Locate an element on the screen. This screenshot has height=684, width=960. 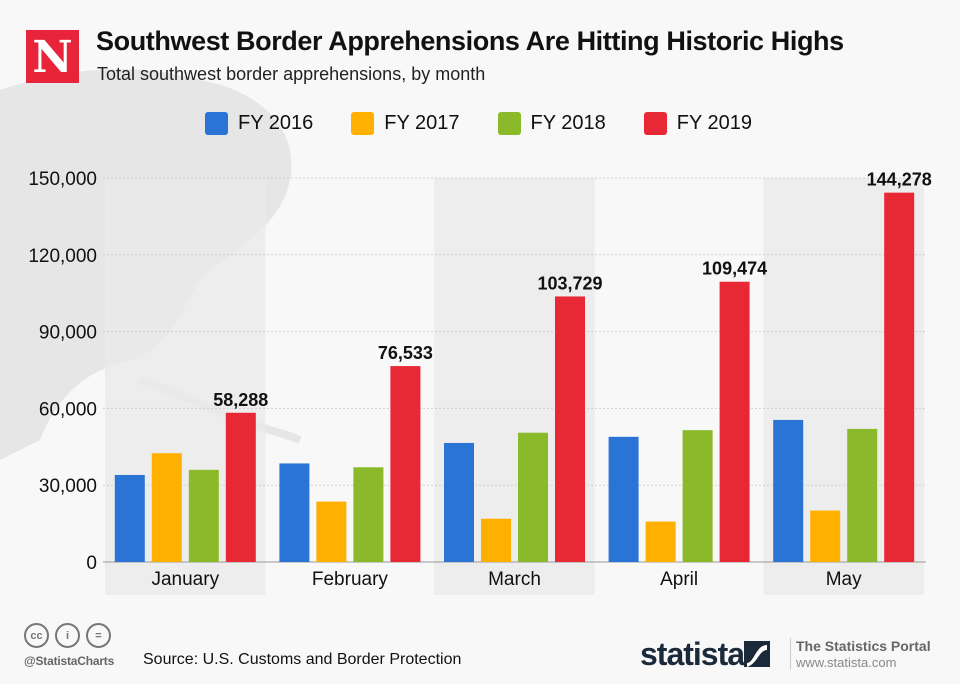
cc-icon: cc is located at coordinates (36, 635).